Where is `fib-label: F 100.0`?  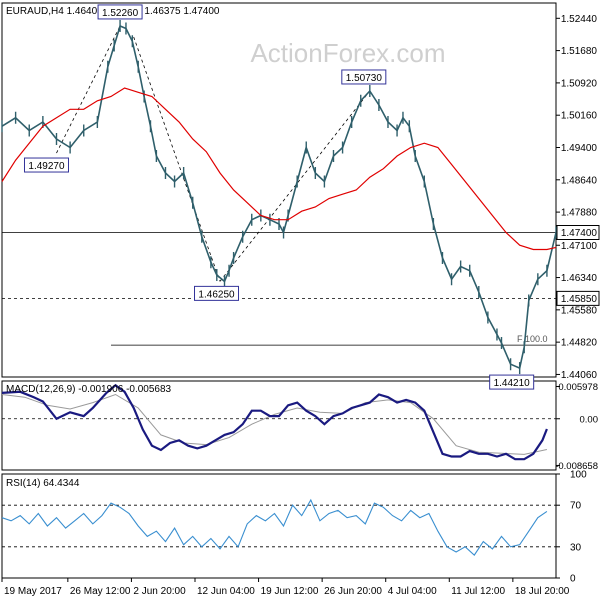
fib-label: F 100.0 is located at coordinates (532, 339).